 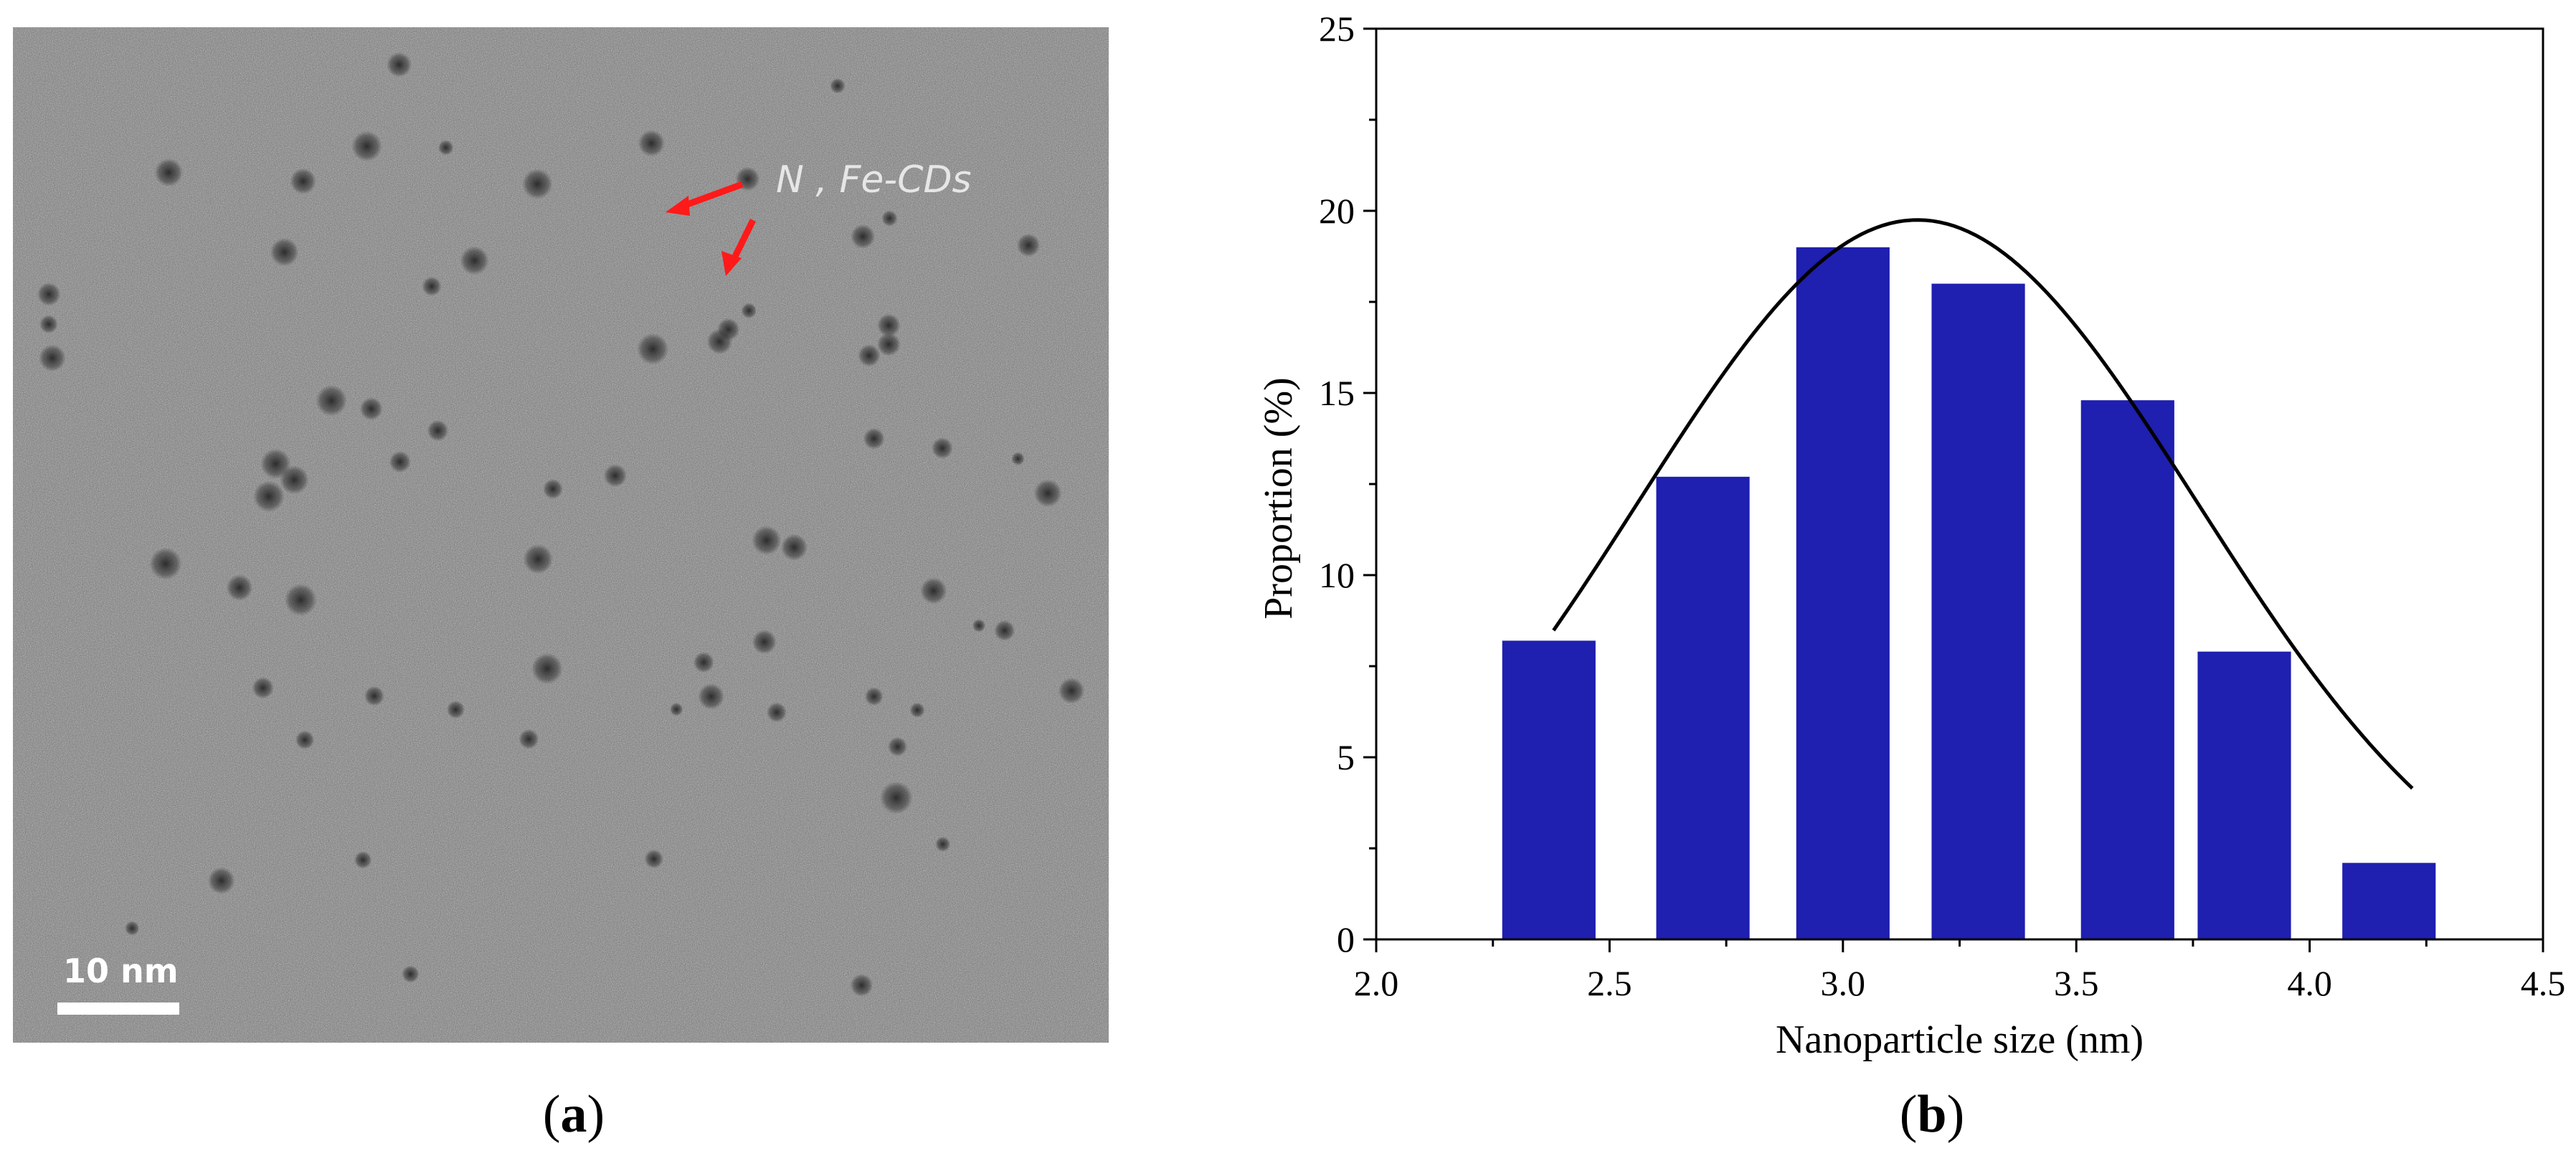 I want to click on y-axis-label: Proportion (%), so click(x=1278, y=498).